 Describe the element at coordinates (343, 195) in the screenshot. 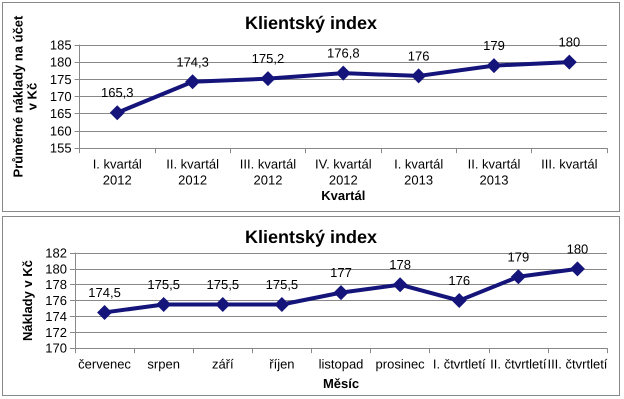

I see `x-axis-title: Kvartál` at that location.